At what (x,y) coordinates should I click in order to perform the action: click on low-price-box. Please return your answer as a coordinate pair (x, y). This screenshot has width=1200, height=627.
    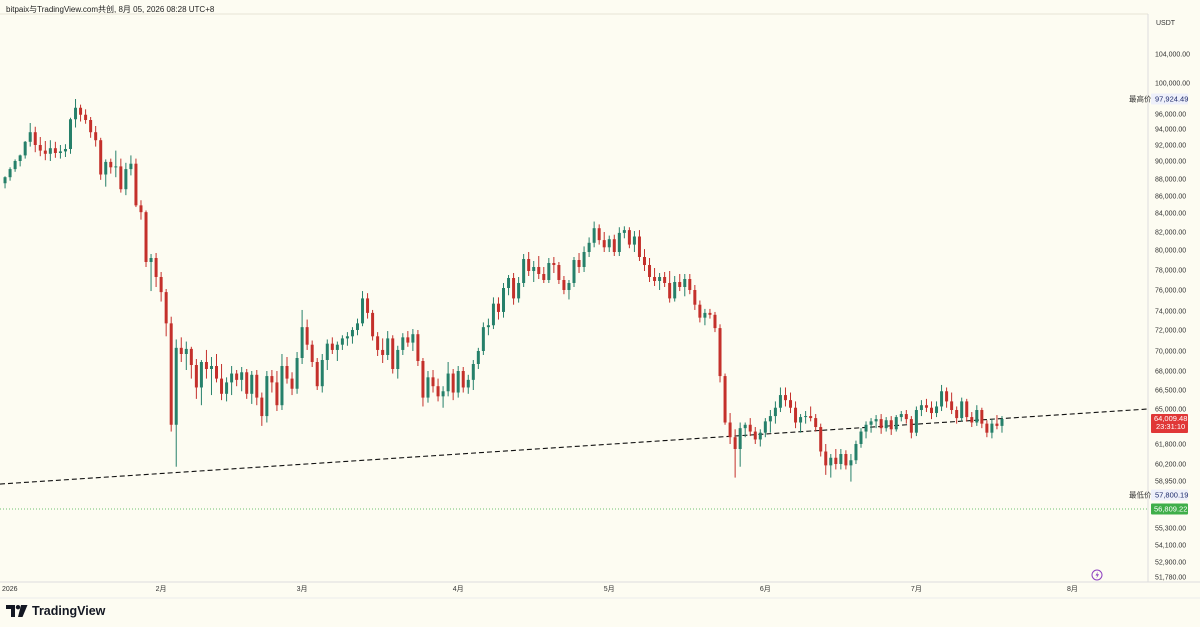
    Looking at the image, I should click on (1169, 495).